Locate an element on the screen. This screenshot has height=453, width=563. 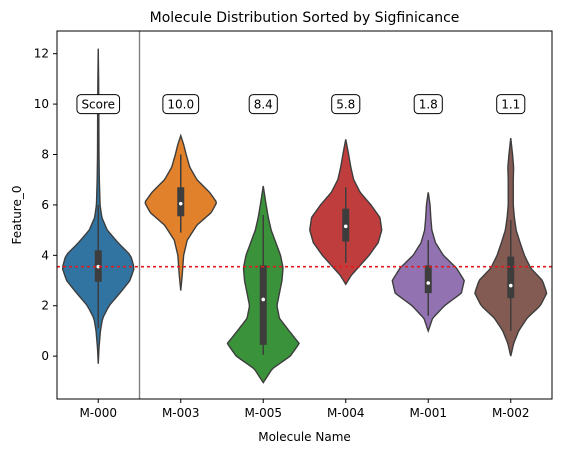
score-label: 8.4 is located at coordinates (263, 105).